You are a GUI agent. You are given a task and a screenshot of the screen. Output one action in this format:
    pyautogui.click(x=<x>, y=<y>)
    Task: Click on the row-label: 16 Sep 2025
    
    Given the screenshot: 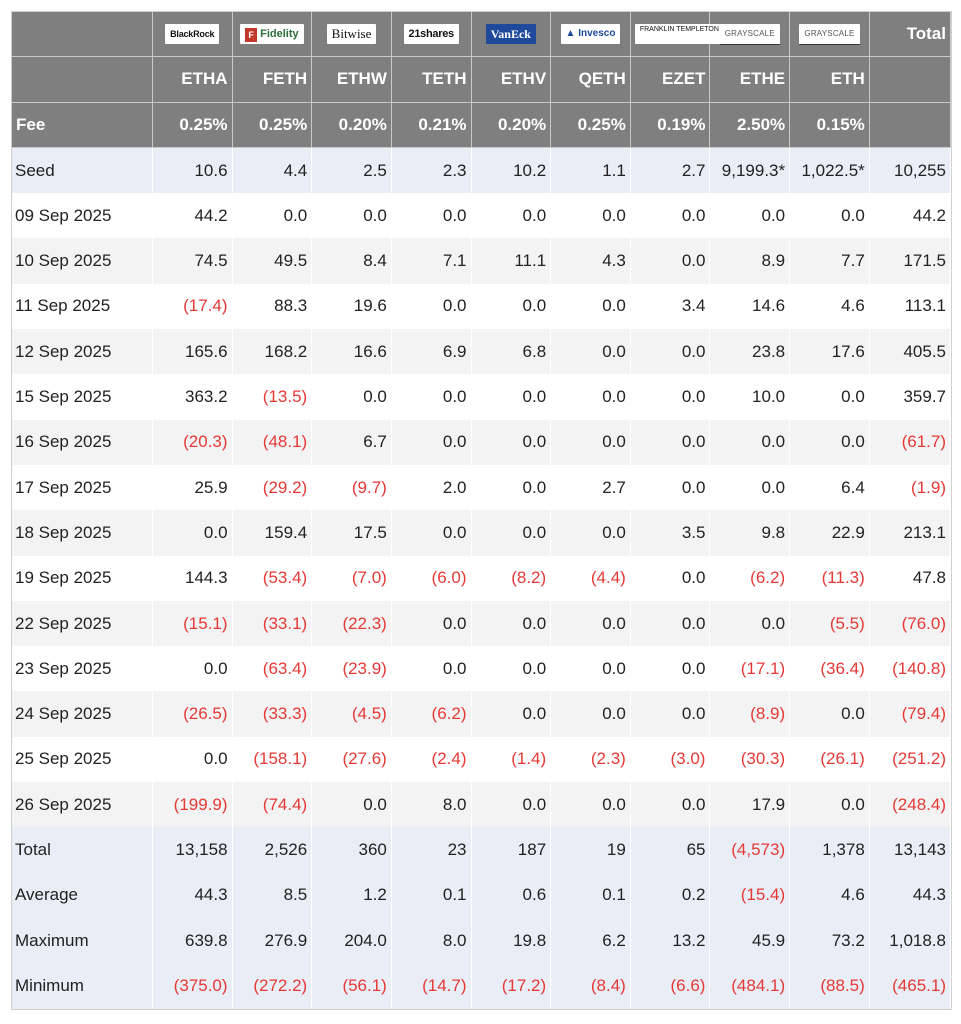 What is the action you would take?
    pyautogui.click(x=82, y=442)
    